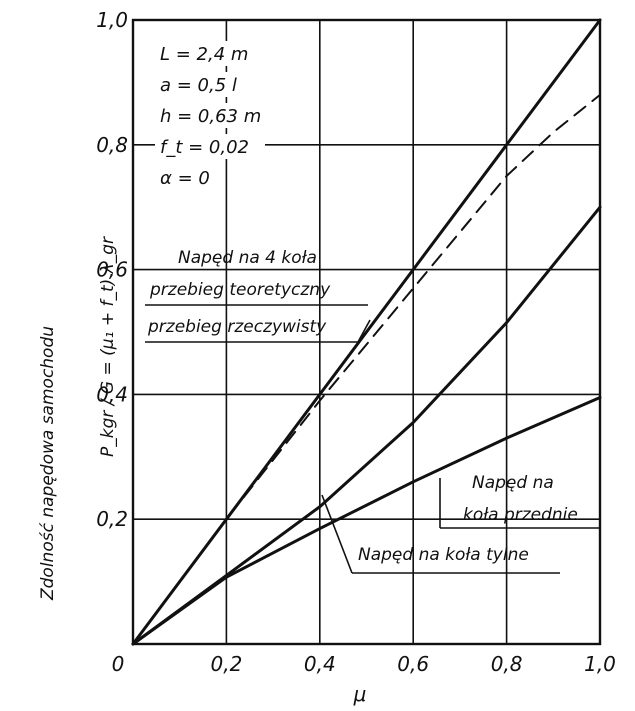 The width and height of the screenshot is (635, 711). I want to click on parameter-label: h = 0,63 m, so click(210, 116).